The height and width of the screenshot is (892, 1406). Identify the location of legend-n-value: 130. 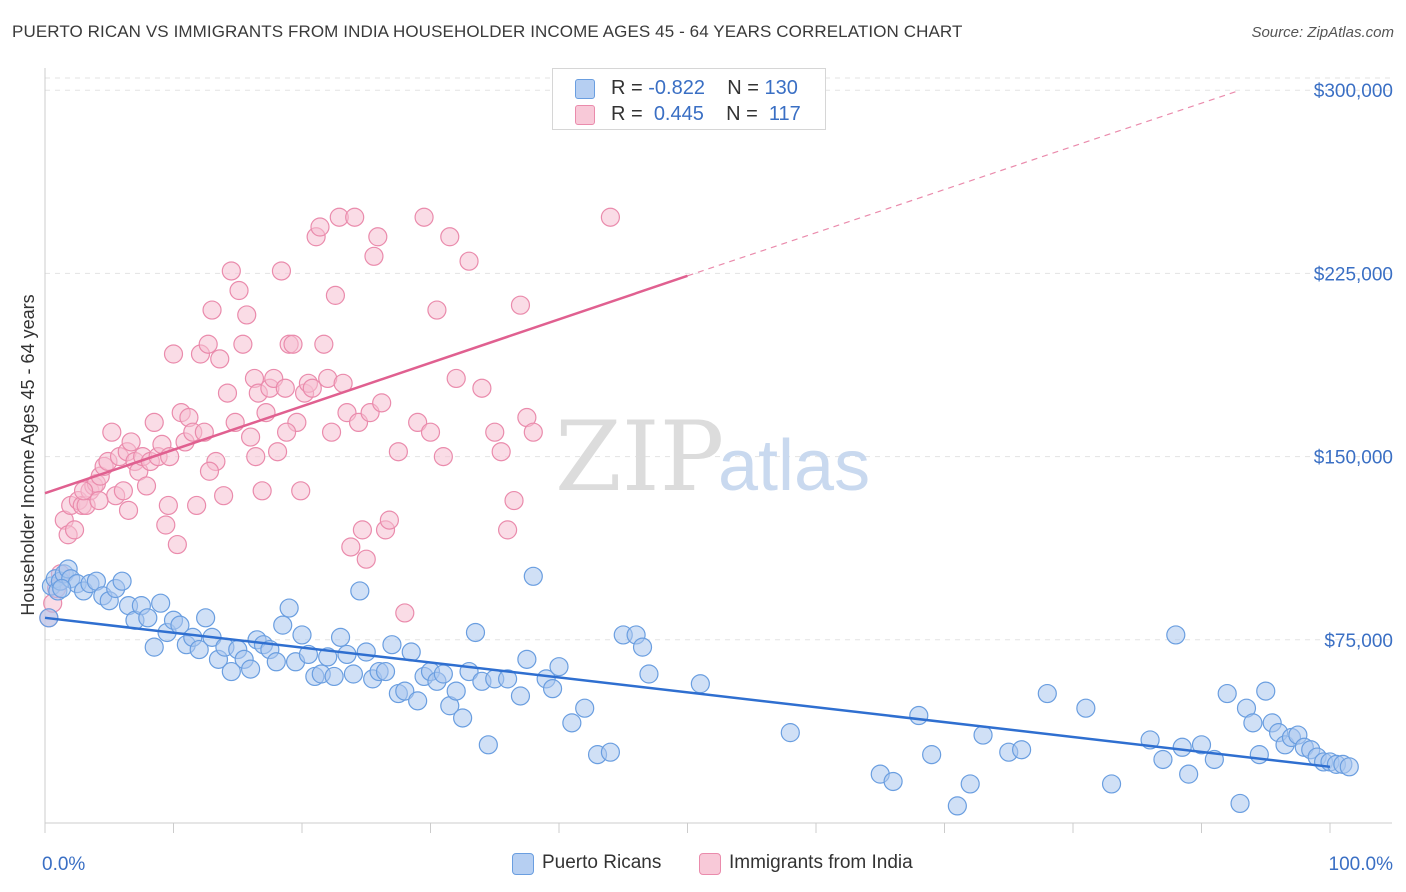
(781, 88).